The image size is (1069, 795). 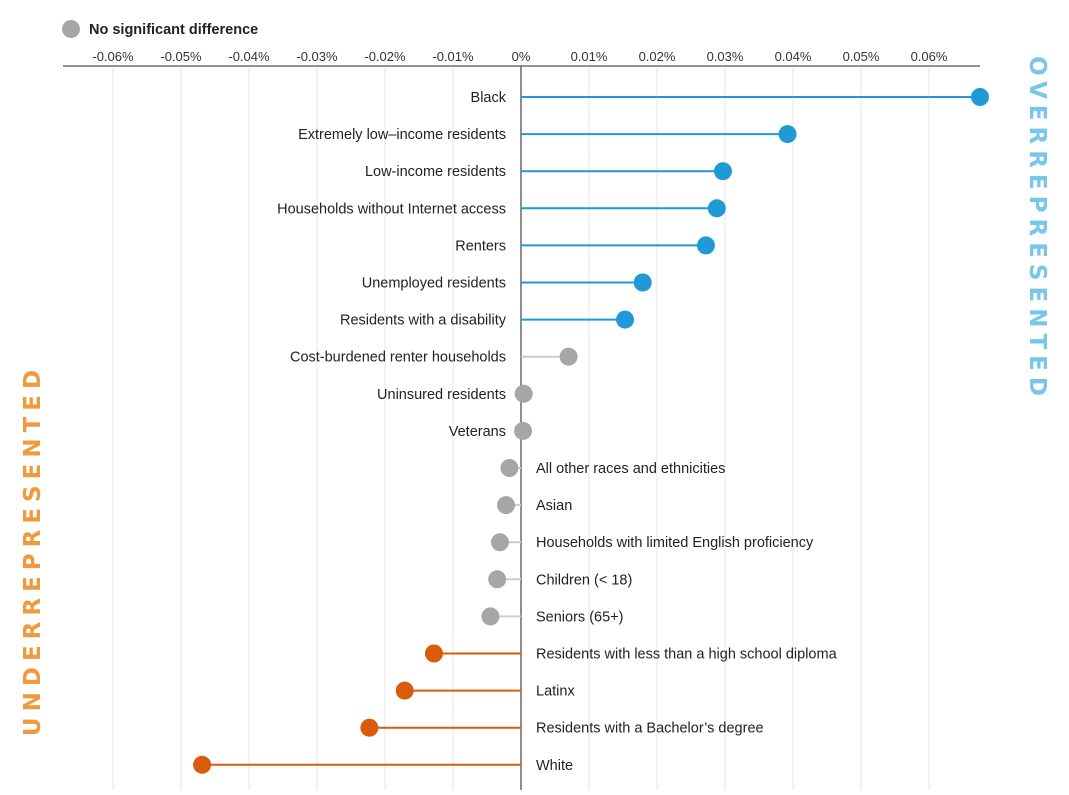 I want to click on x-tick-label: 0.05%, so click(x=861, y=56).